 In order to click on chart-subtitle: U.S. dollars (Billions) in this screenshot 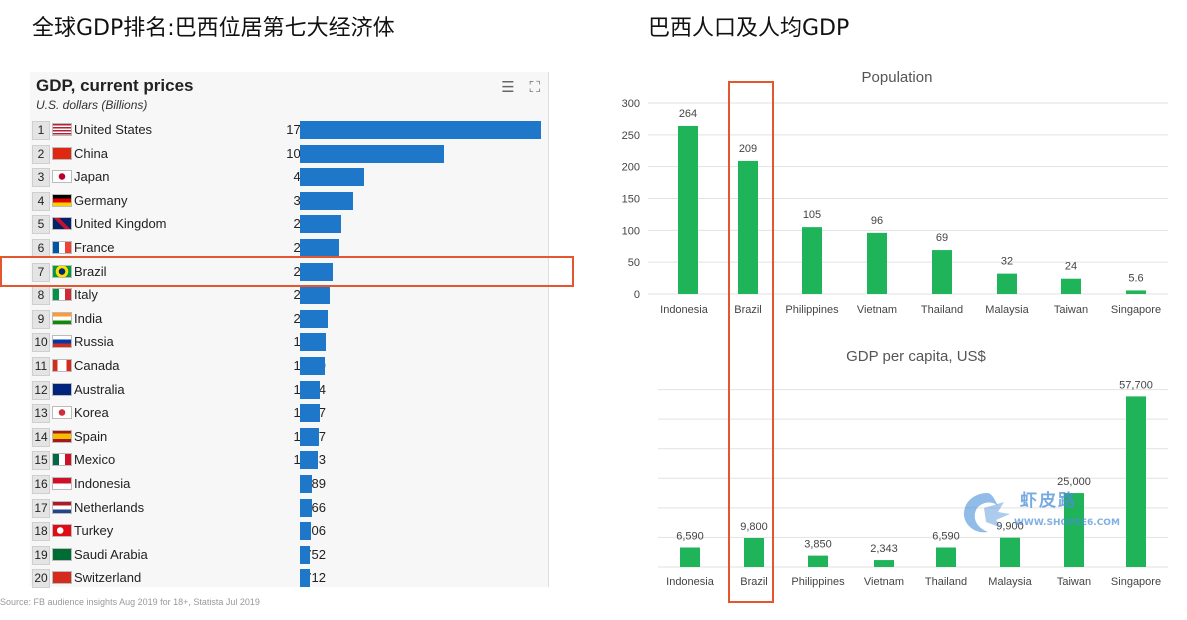, I will do `click(92, 105)`.